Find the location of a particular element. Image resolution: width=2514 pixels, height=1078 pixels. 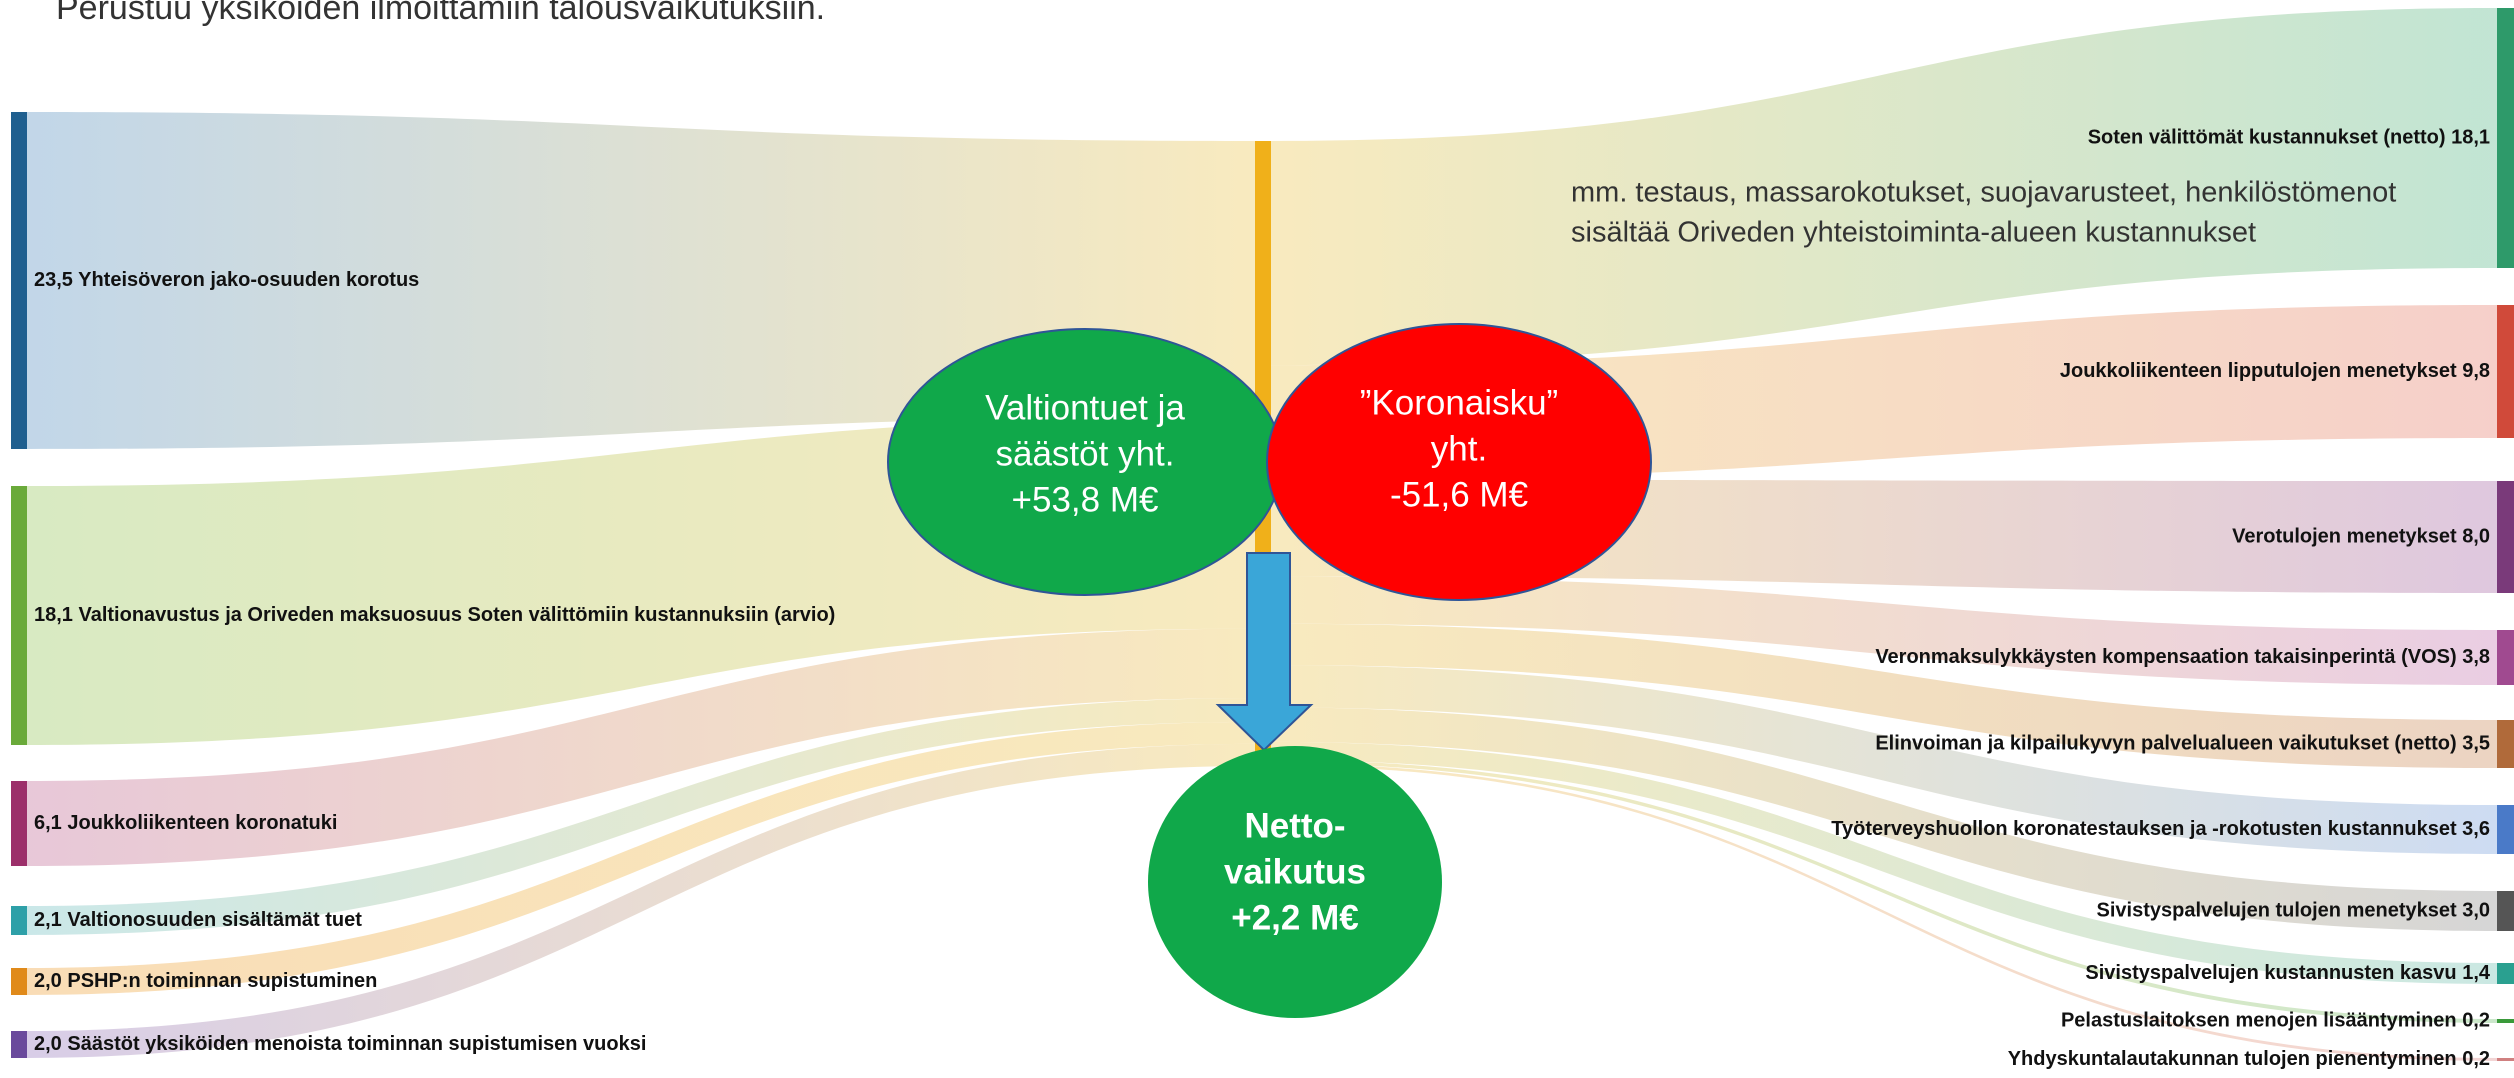

net-bubble is located at coordinates (1295, 882).